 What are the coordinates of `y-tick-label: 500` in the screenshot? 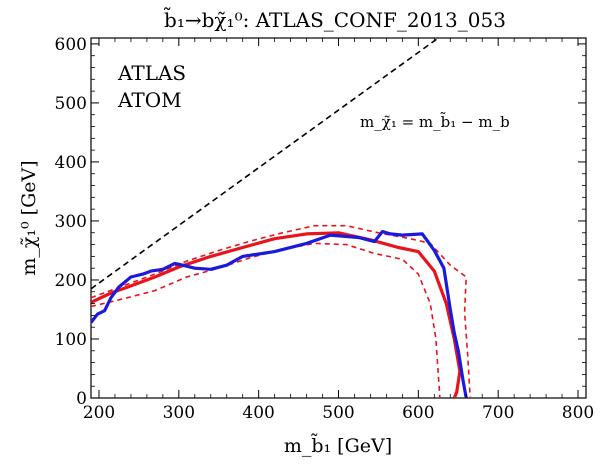 It's located at (71, 104).